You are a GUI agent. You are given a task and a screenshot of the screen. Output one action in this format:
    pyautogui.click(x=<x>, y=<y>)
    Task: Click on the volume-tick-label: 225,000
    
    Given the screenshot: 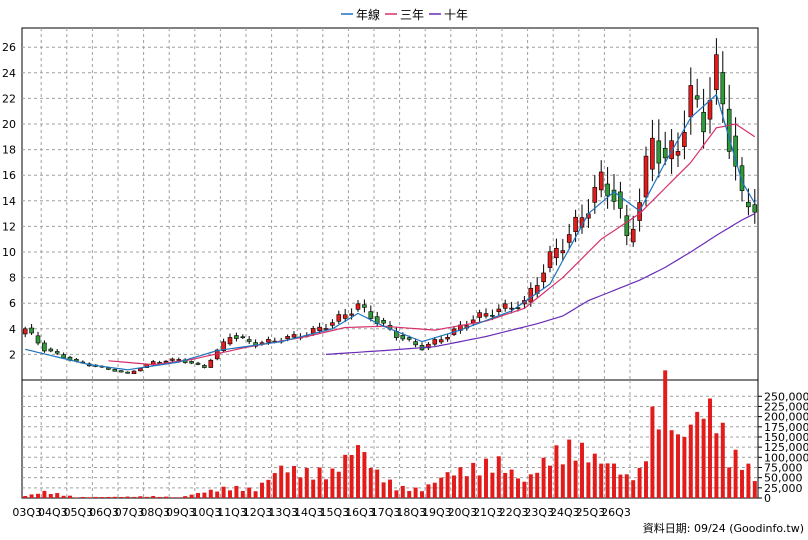 What is the action you would take?
    pyautogui.click(x=786, y=406)
    